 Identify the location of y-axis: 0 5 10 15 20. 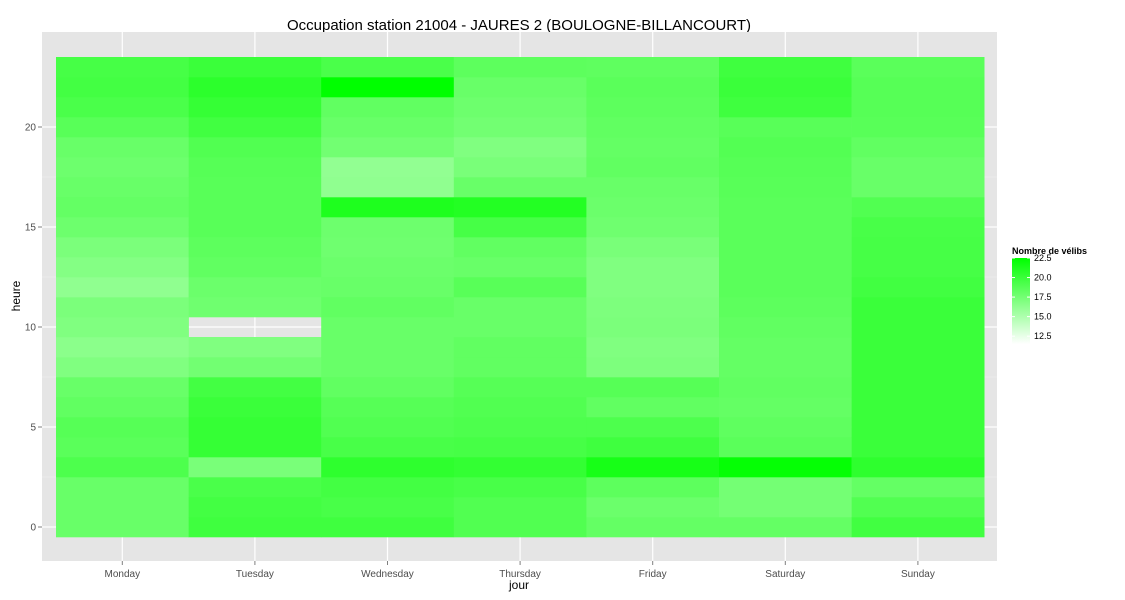
(33, 328).